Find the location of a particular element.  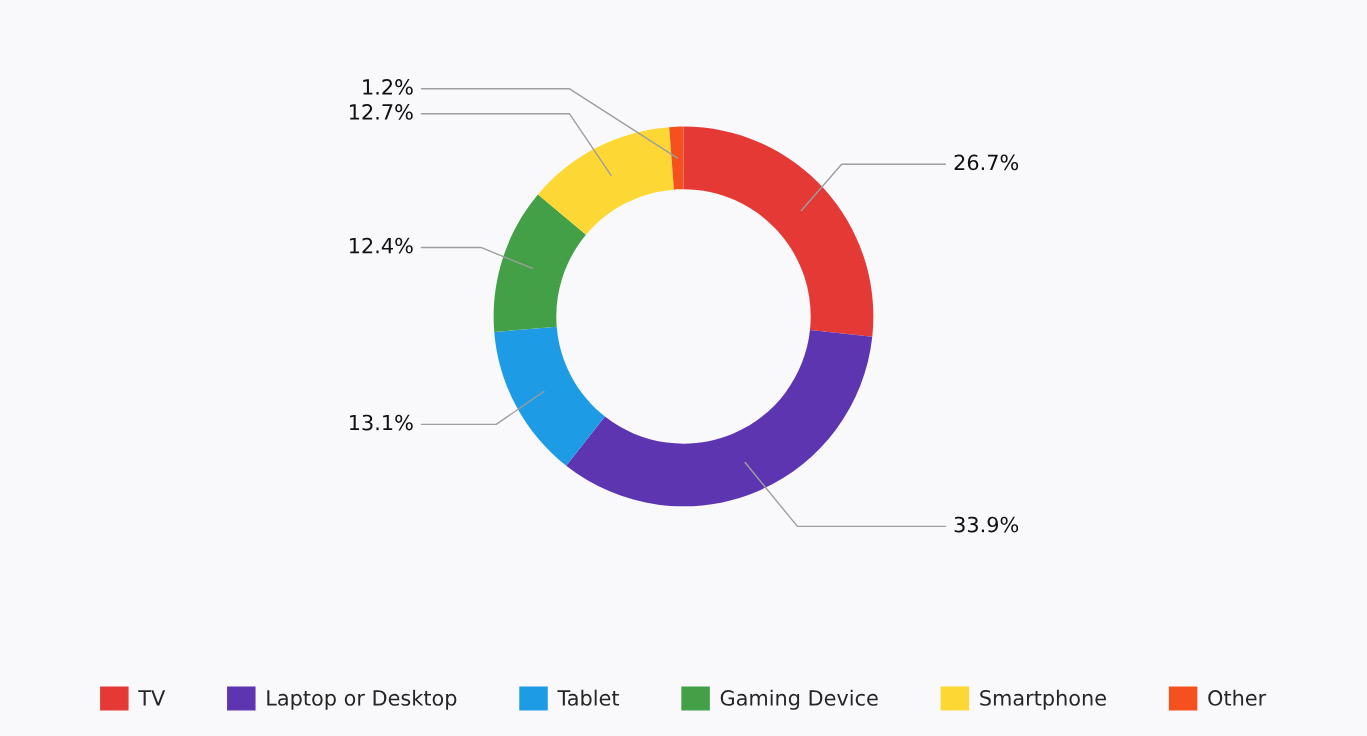

data-label: 12.7% is located at coordinates (381, 112).